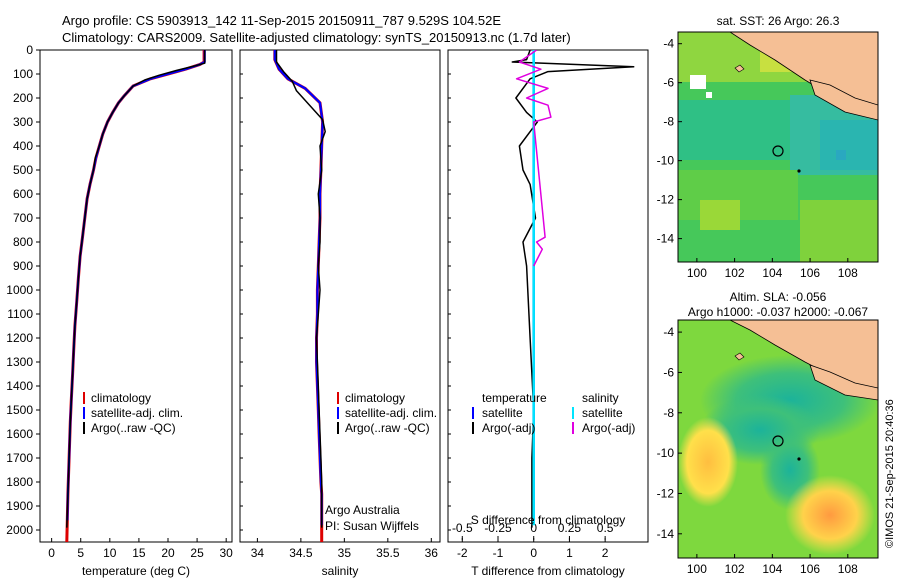 This screenshot has width=900, height=580. Describe the element at coordinates (668, 332) in the screenshot. I see `lat-tick-label: -4` at that location.